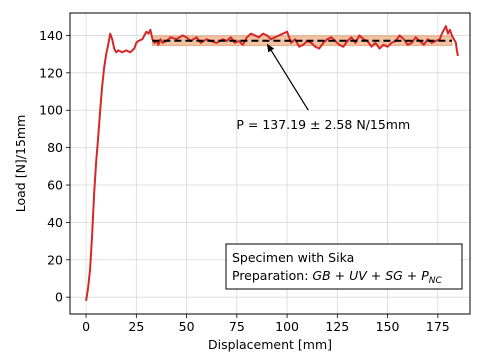 The height and width of the screenshot is (354, 481). I want to click on y-tick-label: 60, so click(55, 185).